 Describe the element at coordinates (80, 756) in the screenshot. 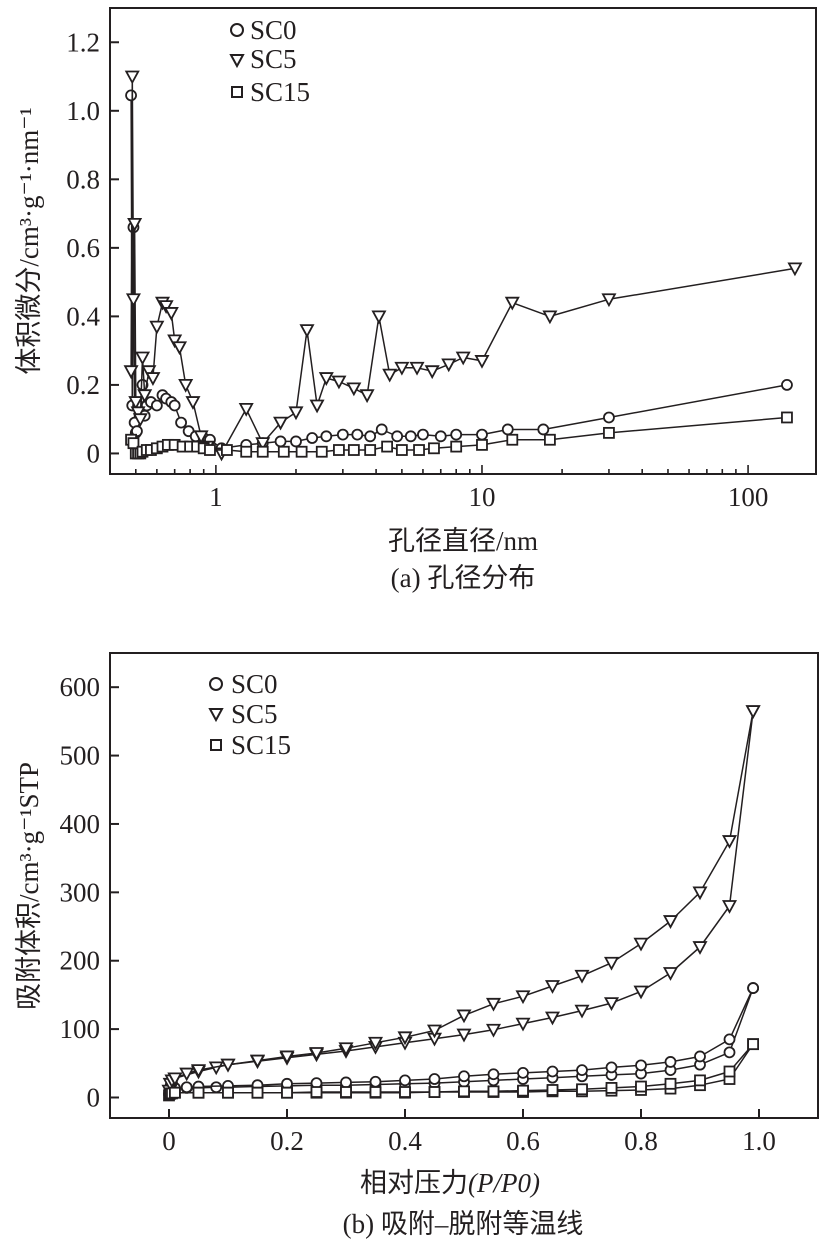

I see `y-tick-label: 500` at that location.